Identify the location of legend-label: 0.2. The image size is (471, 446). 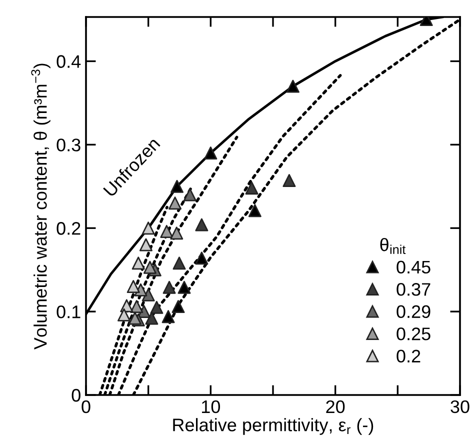
(408, 356).